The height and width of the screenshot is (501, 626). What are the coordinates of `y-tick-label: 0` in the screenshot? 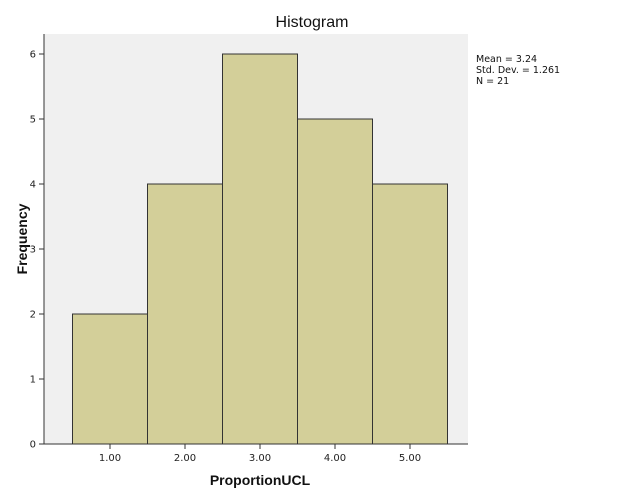 It's located at (33, 445).